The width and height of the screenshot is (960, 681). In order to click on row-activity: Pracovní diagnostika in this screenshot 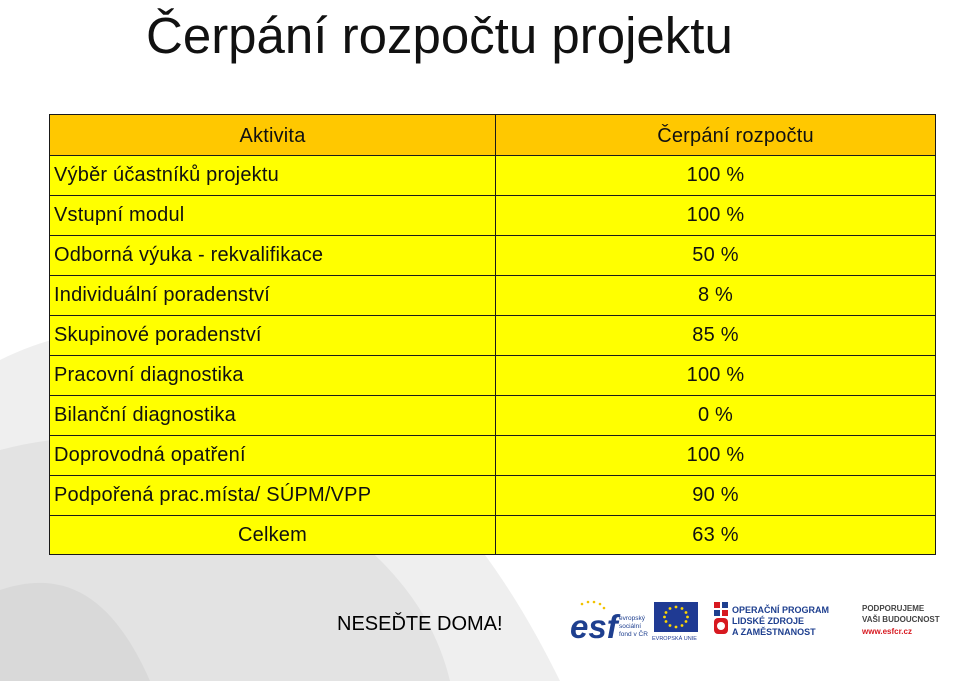, I will do `click(272, 375)`.